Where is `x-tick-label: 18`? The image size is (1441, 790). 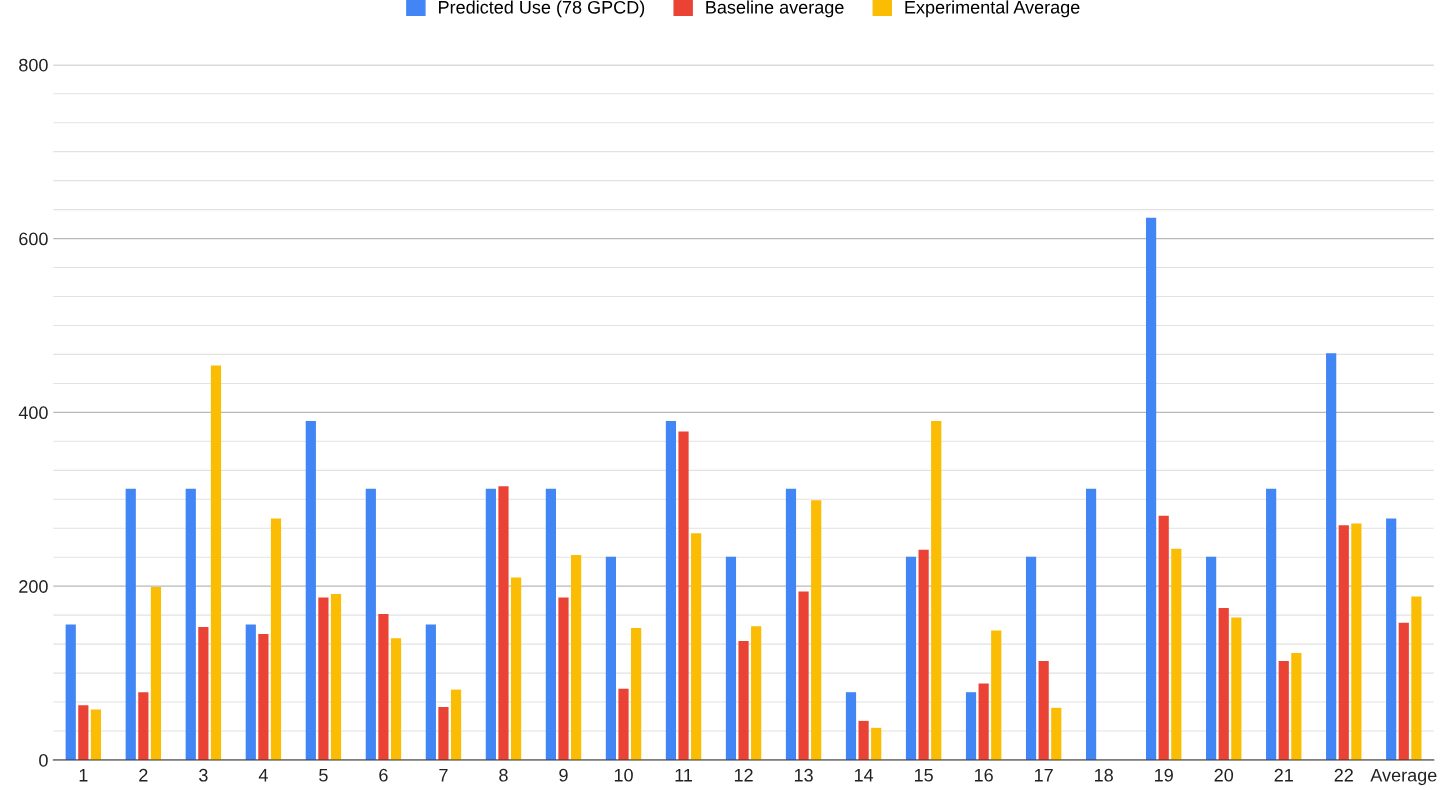 x-tick-label: 18 is located at coordinates (1104, 775).